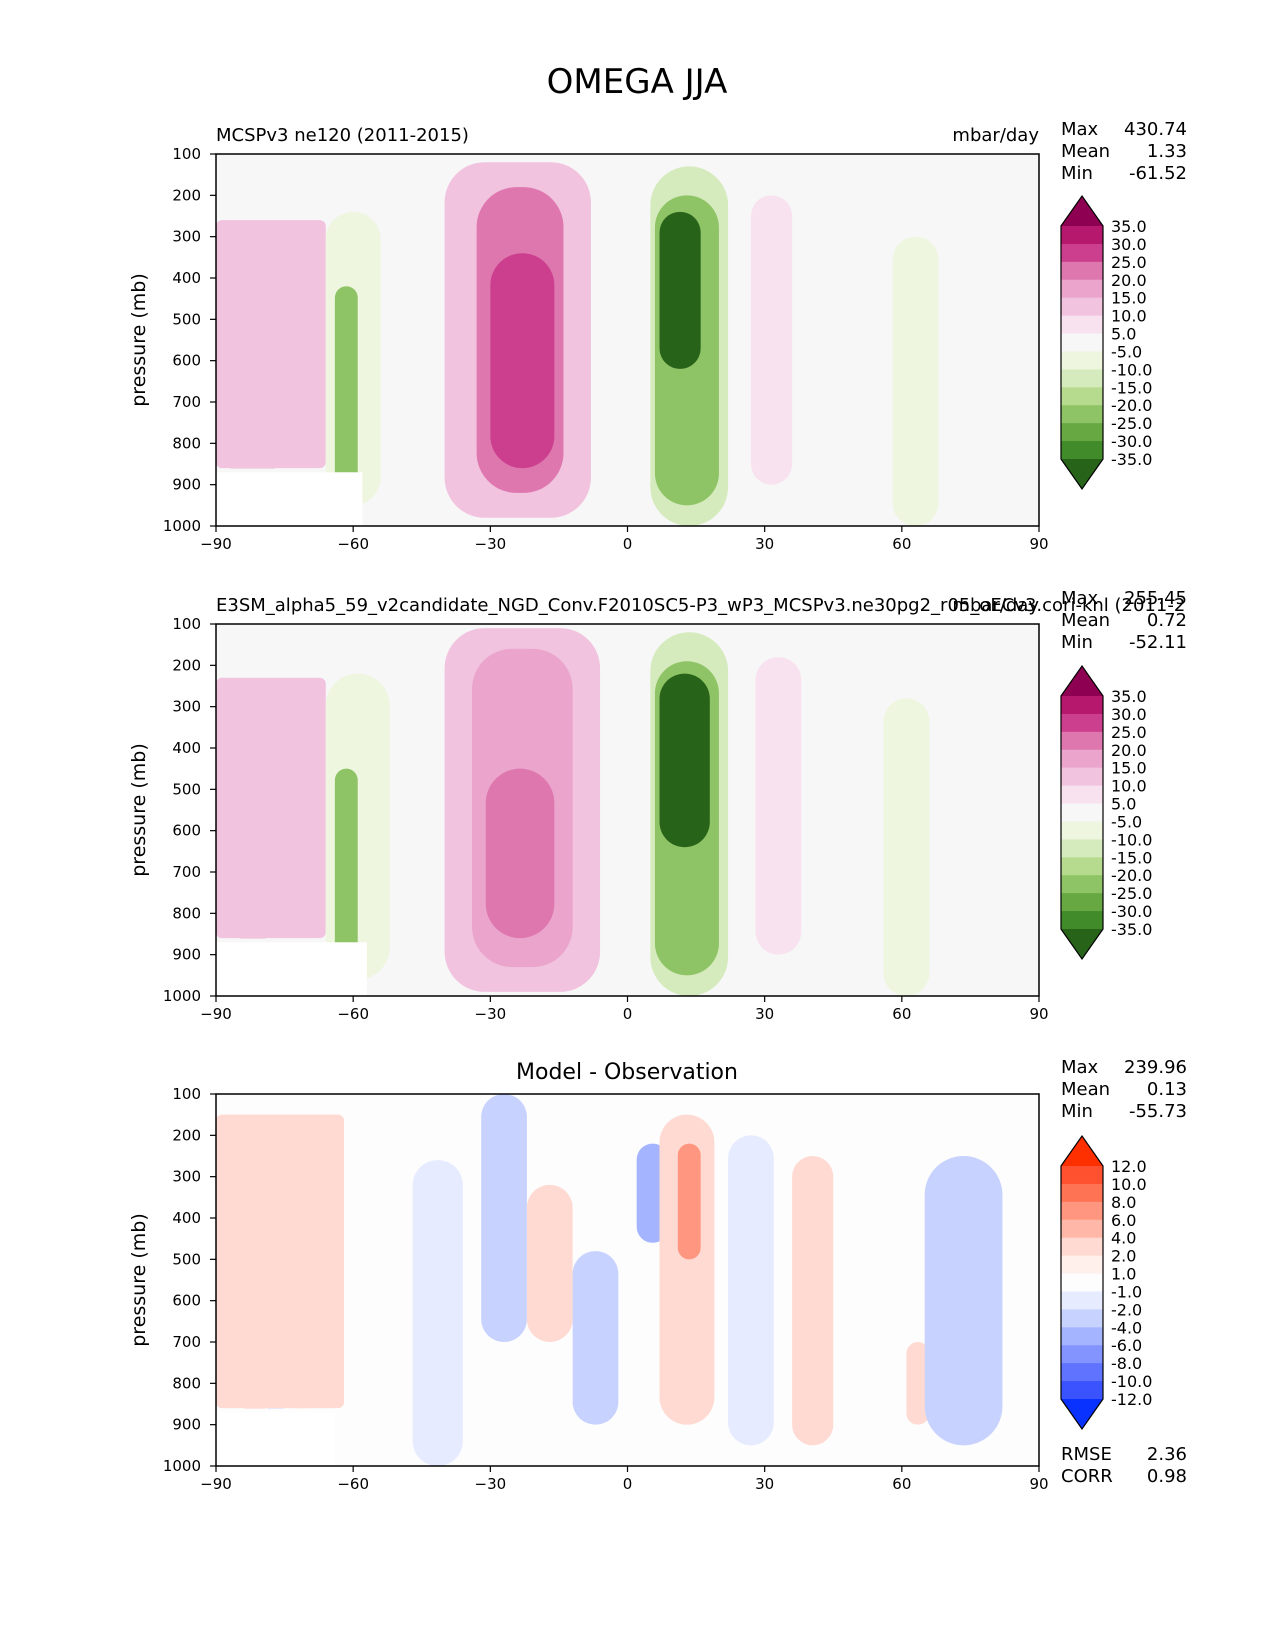  What do you see at coordinates (1123, 1238) in the screenshot?
I see `colorbar-tick-label: 4.0` at bounding box center [1123, 1238].